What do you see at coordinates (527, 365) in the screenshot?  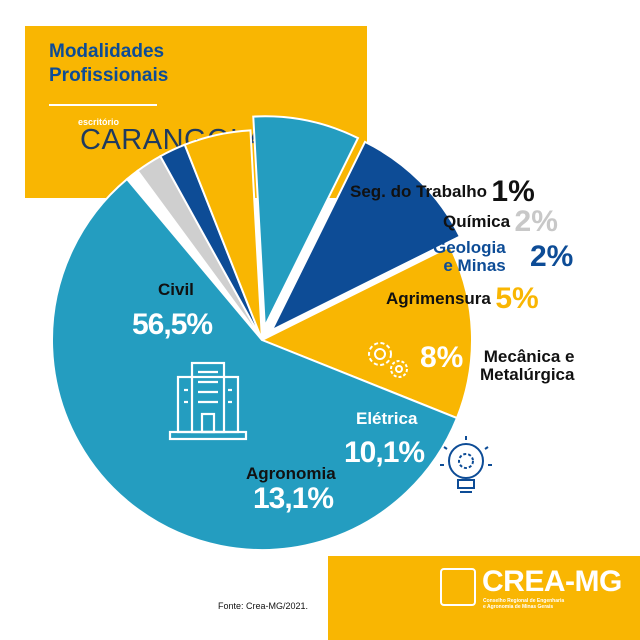 I see `label-mecanica-name: Mecânica e Metalúrgica` at bounding box center [527, 365].